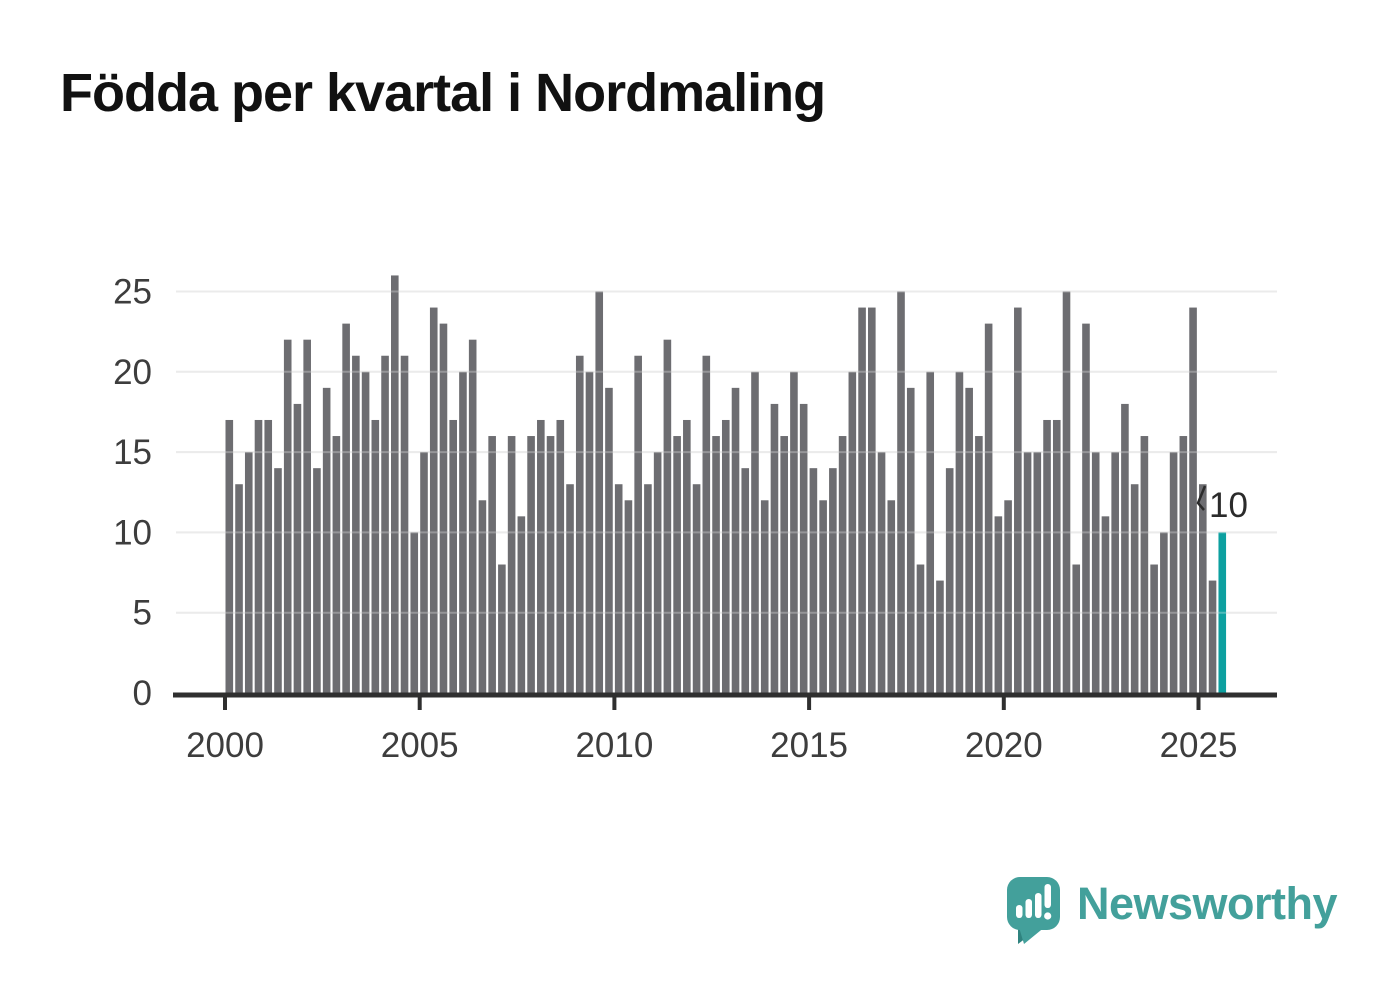 This screenshot has height=999, width=1382. Describe the element at coordinates (687, 556) in the screenshot. I see `bar-2011-q4` at that location.